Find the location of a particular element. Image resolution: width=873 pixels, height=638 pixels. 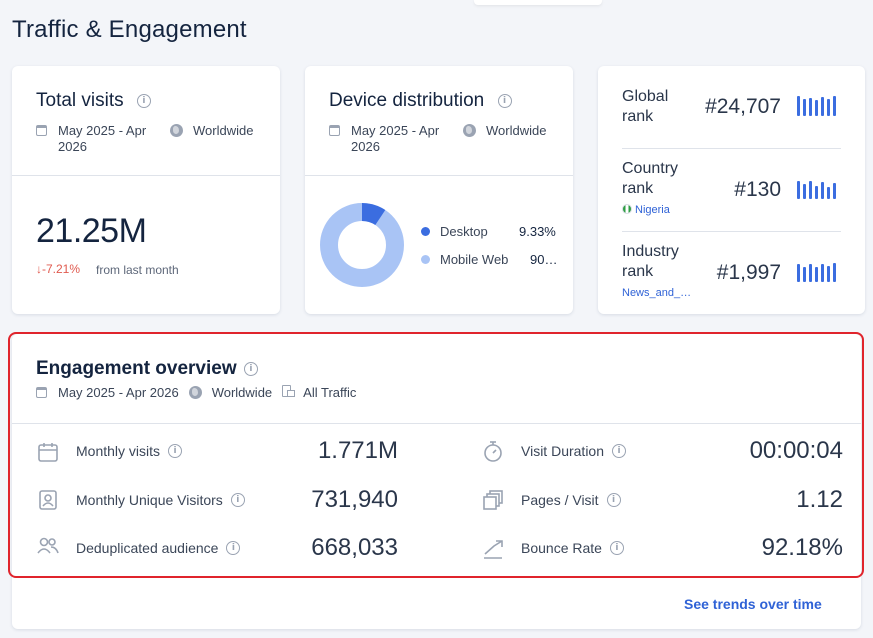

bounce-arrow-icon is located at coordinates (493, 549).